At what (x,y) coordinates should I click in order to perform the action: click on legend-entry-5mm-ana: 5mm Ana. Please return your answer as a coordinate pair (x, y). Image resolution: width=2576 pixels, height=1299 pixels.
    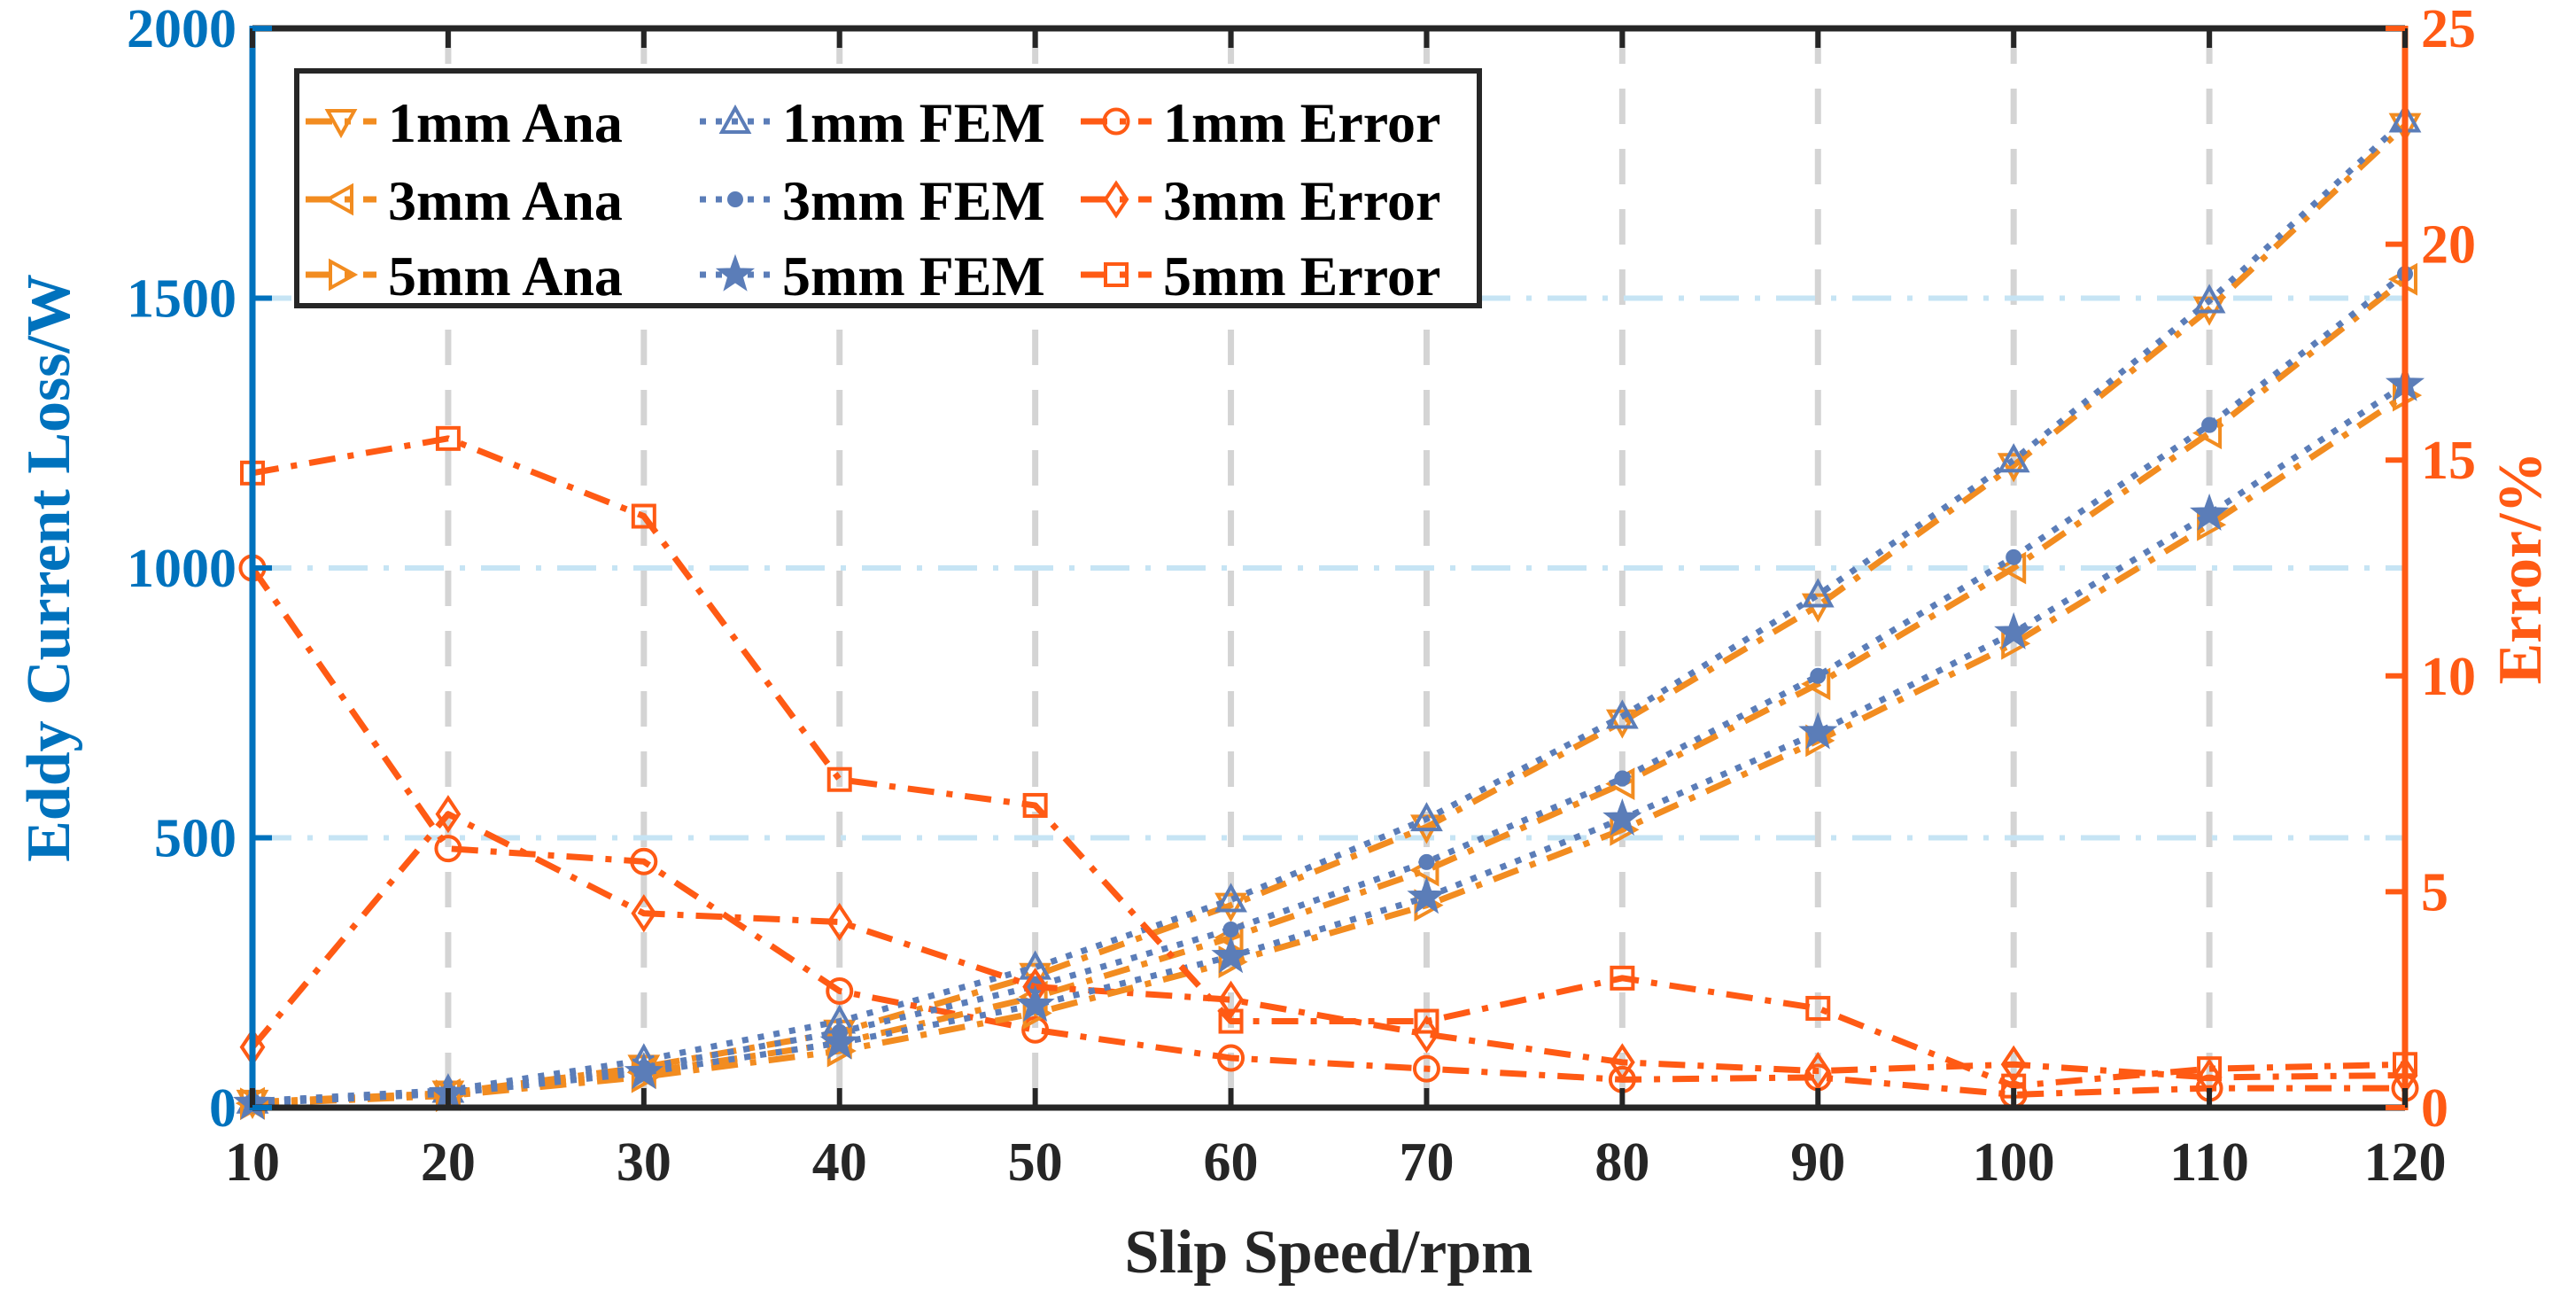
    Looking at the image, I should click on (464, 276).